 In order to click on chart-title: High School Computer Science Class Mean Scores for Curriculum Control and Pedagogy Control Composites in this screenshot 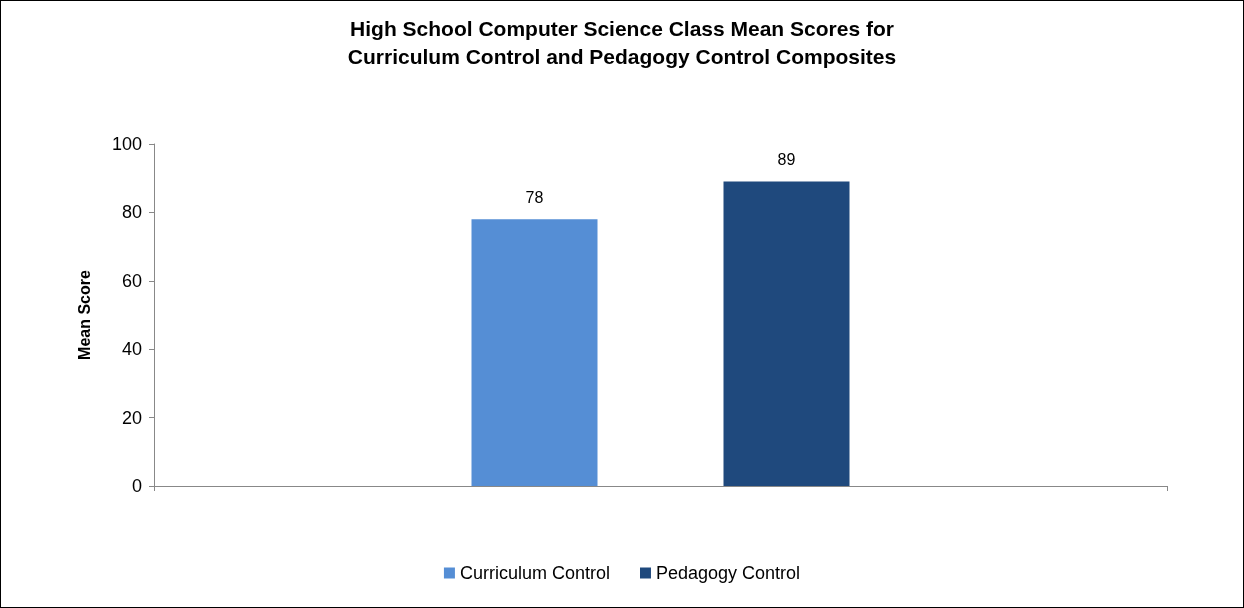, I will do `click(622, 42)`.